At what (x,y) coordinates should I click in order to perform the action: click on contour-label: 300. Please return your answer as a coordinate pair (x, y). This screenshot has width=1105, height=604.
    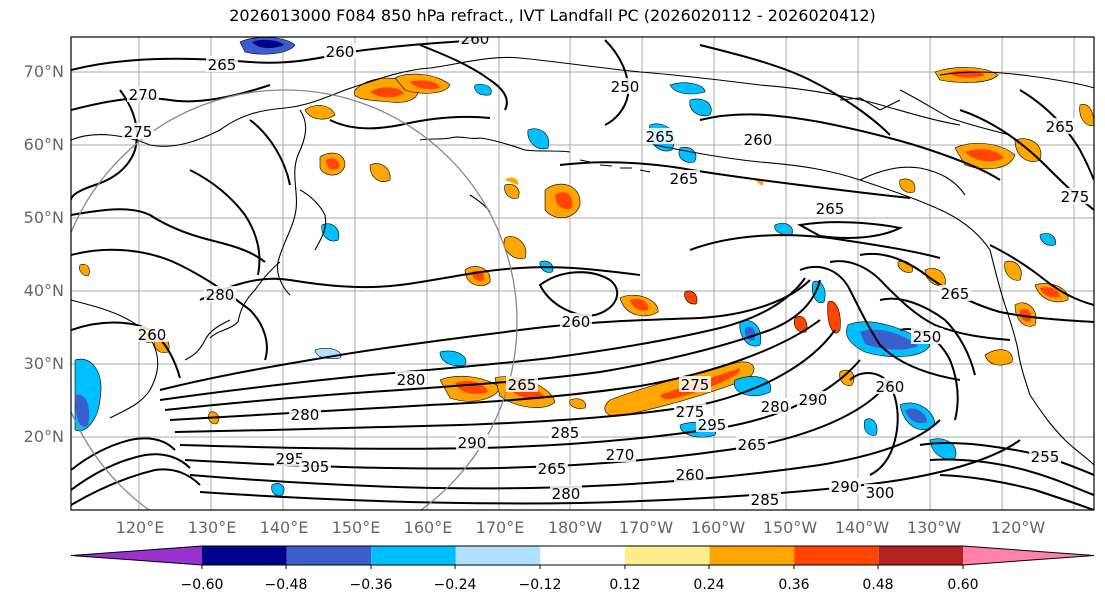
    Looking at the image, I should click on (880, 493).